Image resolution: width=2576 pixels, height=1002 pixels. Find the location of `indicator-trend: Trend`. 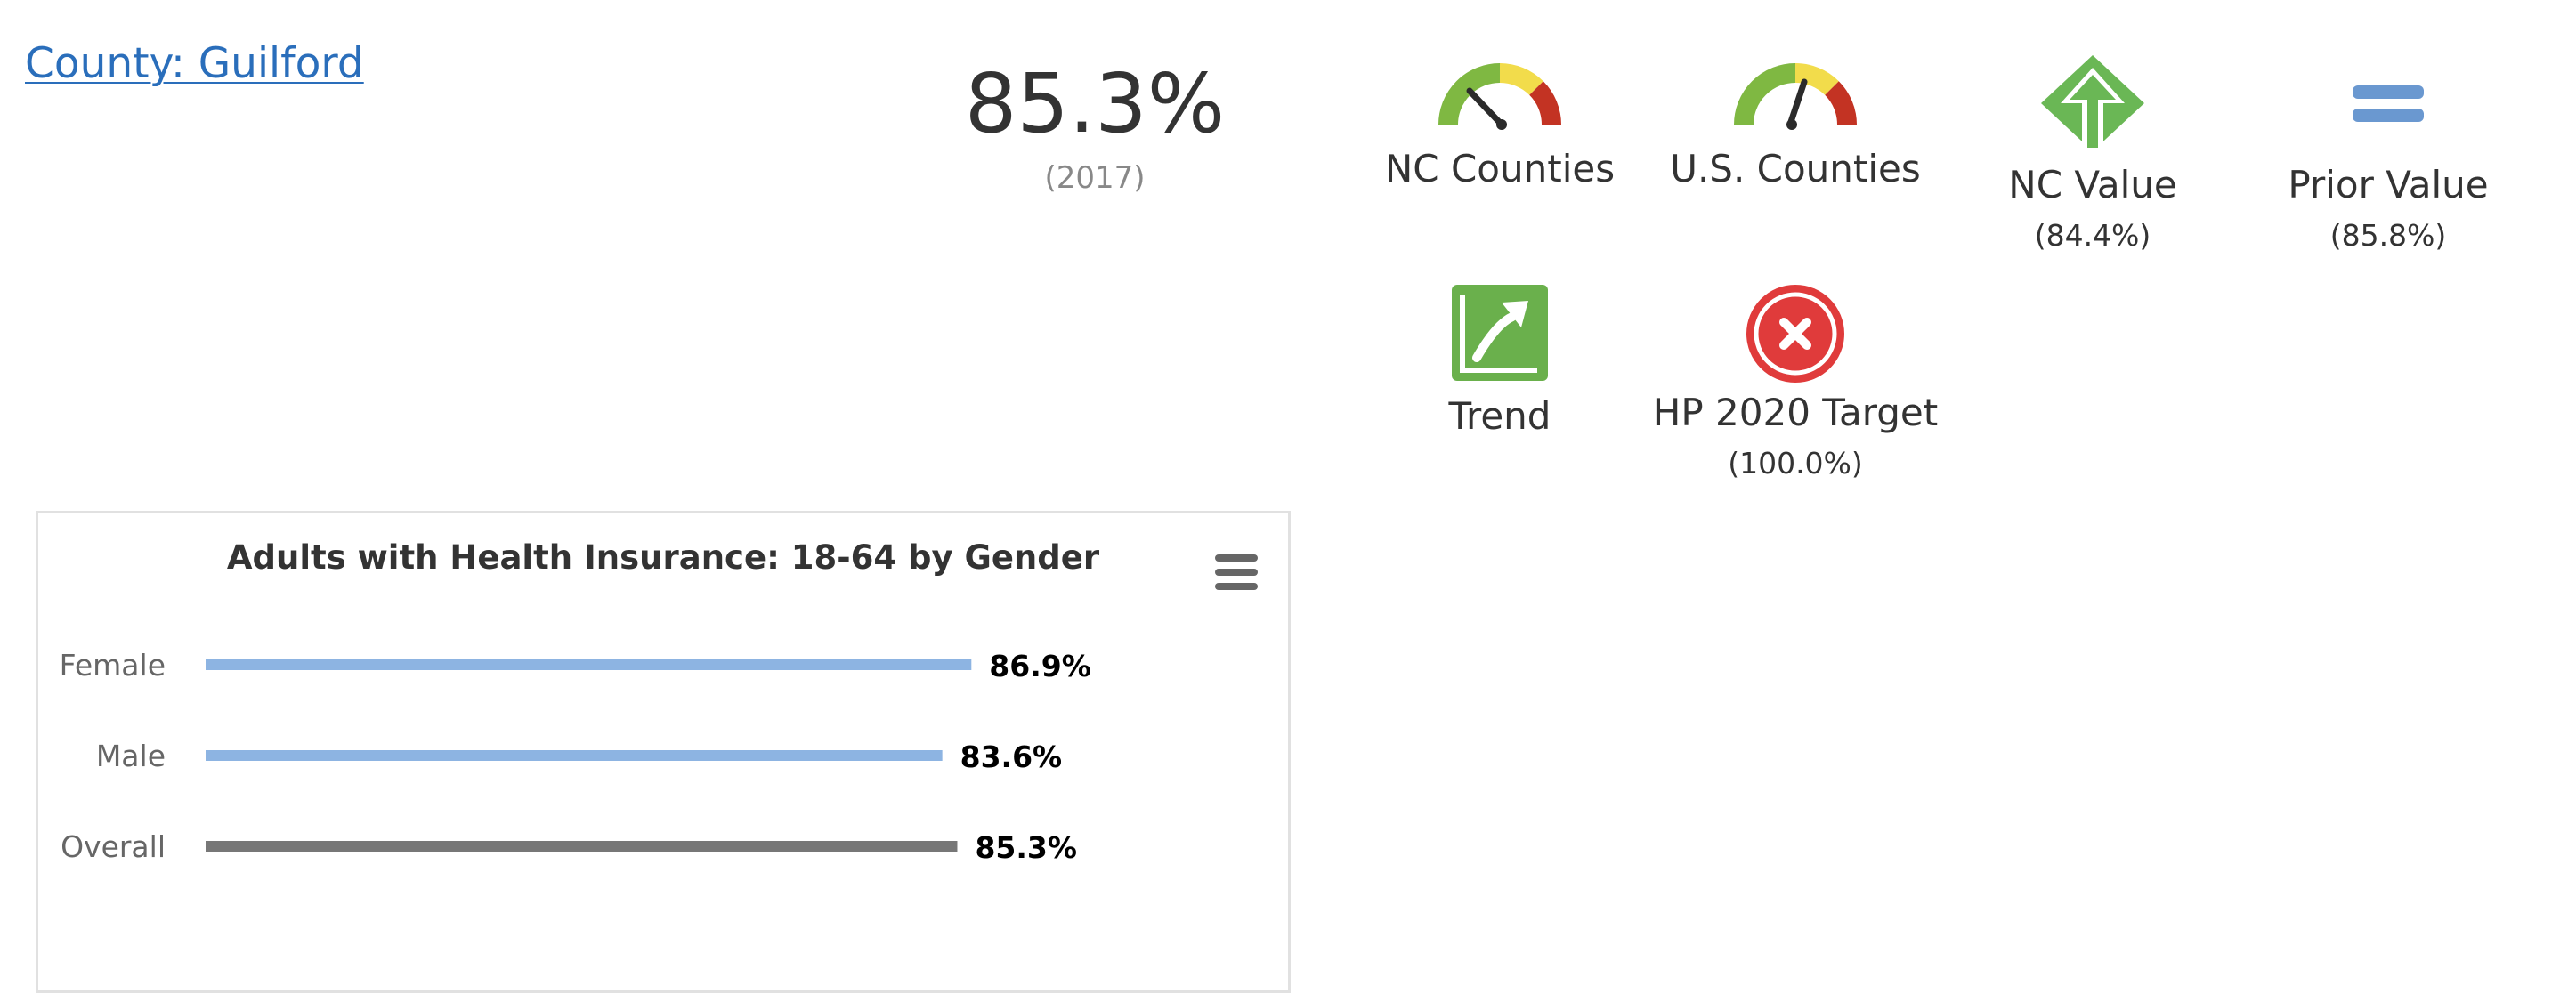

indicator-trend: Trend is located at coordinates (1500, 361).